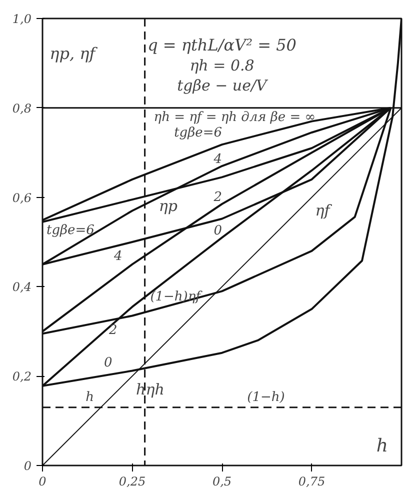 The image size is (415, 495). What do you see at coordinates (168, 206) in the screenshot?
I see `annotation: ηp` at bounding box center [168, 206].